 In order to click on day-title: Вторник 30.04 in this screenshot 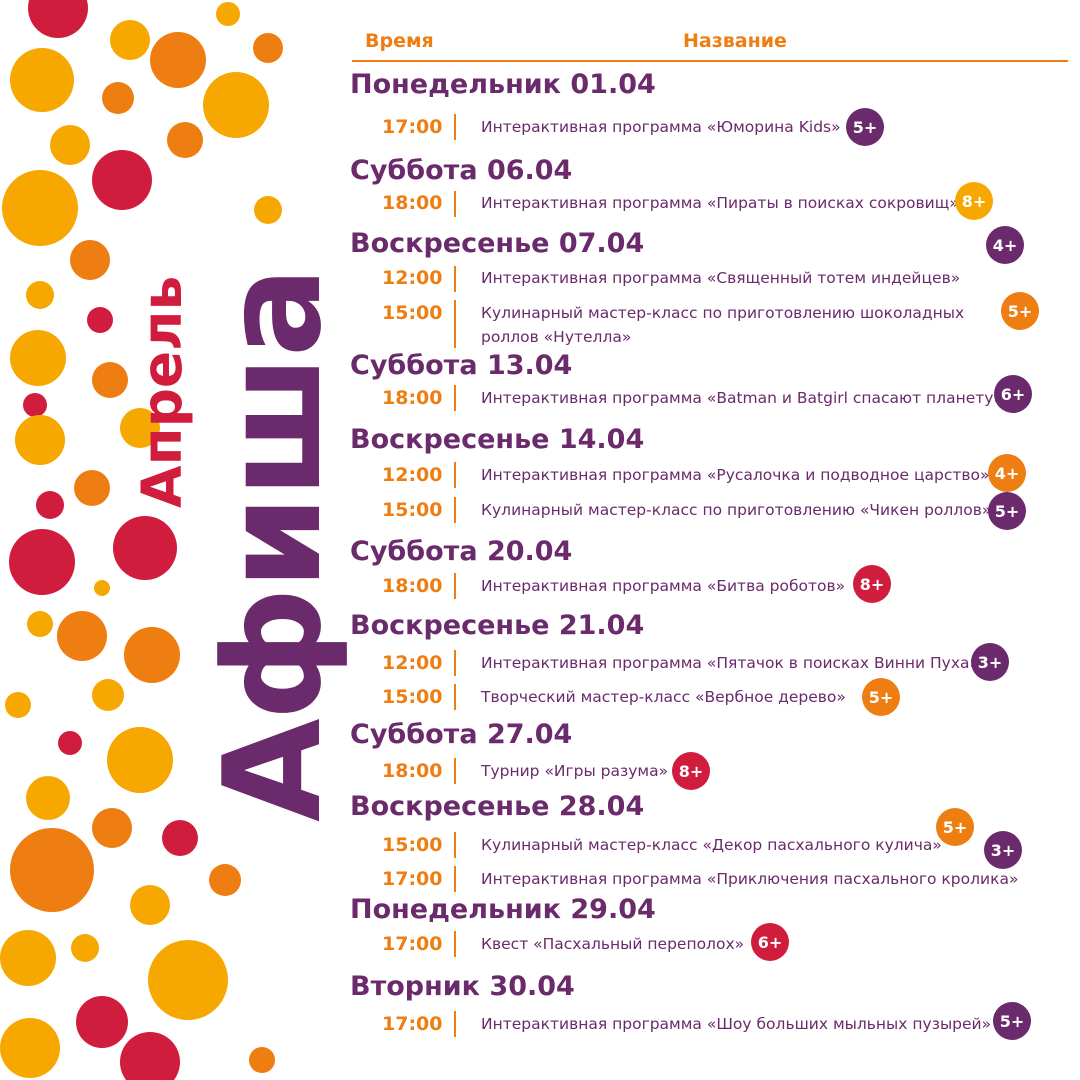, I will do `click(462, 986)`.